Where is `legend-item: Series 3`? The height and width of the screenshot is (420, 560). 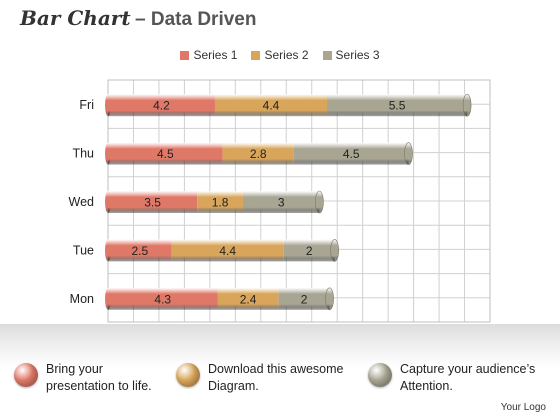 legend-item: Series 3 is located at coordinates (351, 55).